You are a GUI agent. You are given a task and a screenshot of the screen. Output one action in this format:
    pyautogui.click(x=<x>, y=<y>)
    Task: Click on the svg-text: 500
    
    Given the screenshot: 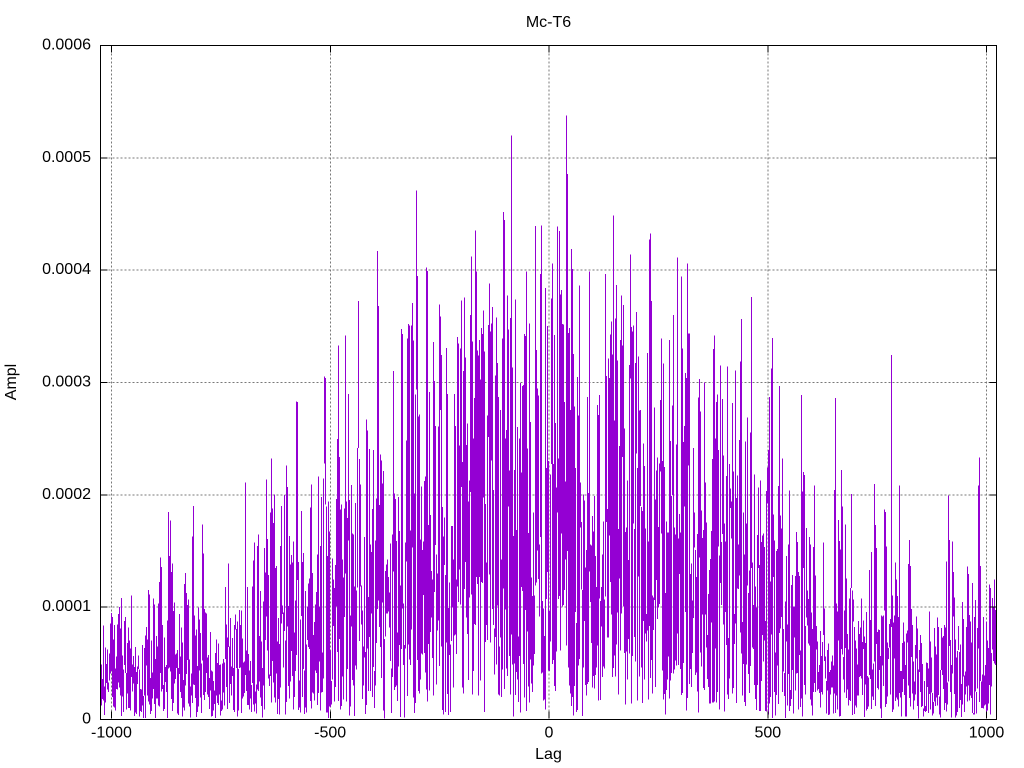 What is the action you would take?
    pyautogui.click(x=767, y=733)
    